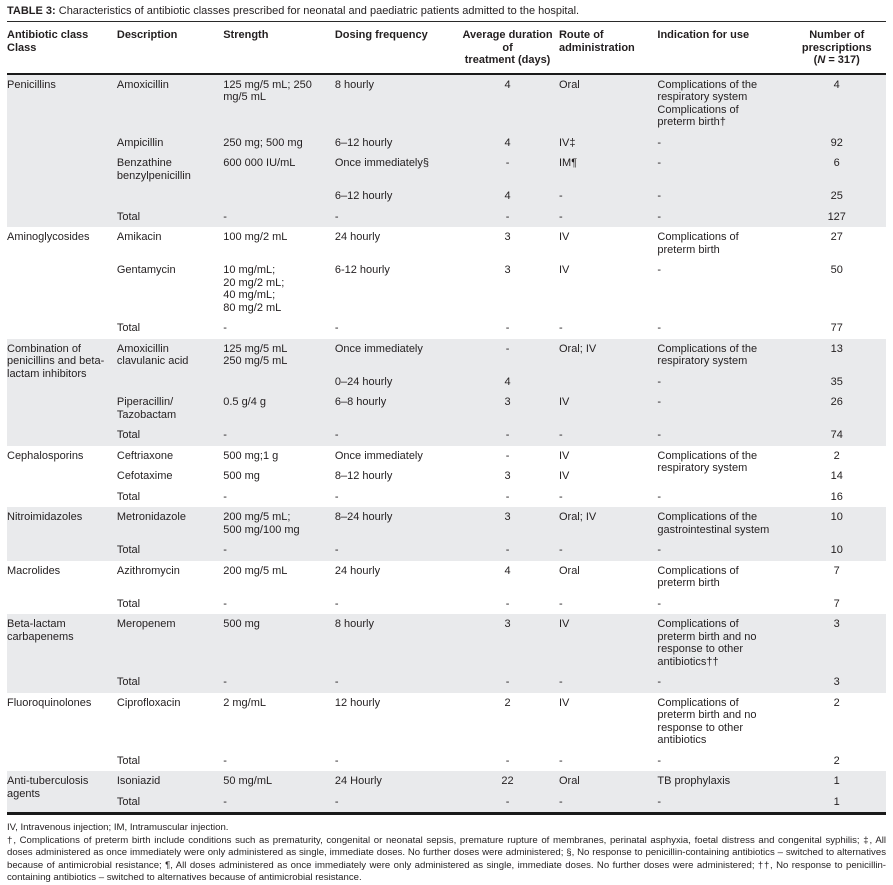  I want to click on column-header-desc: Description, so click(170, 48).